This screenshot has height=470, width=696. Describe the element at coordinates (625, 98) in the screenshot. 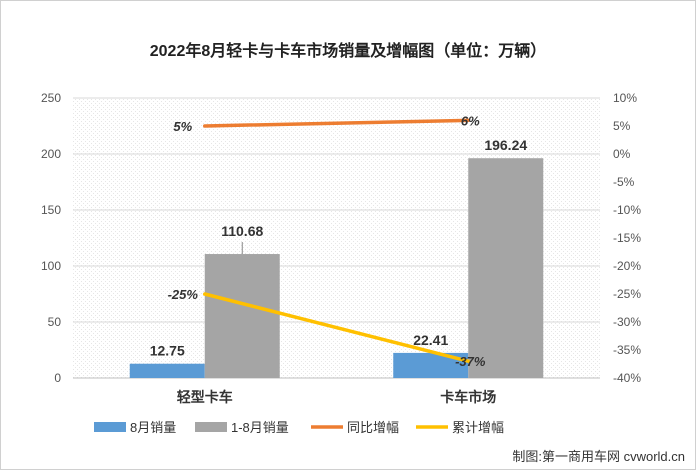

I see `right-tick-label: 10%` at that location.